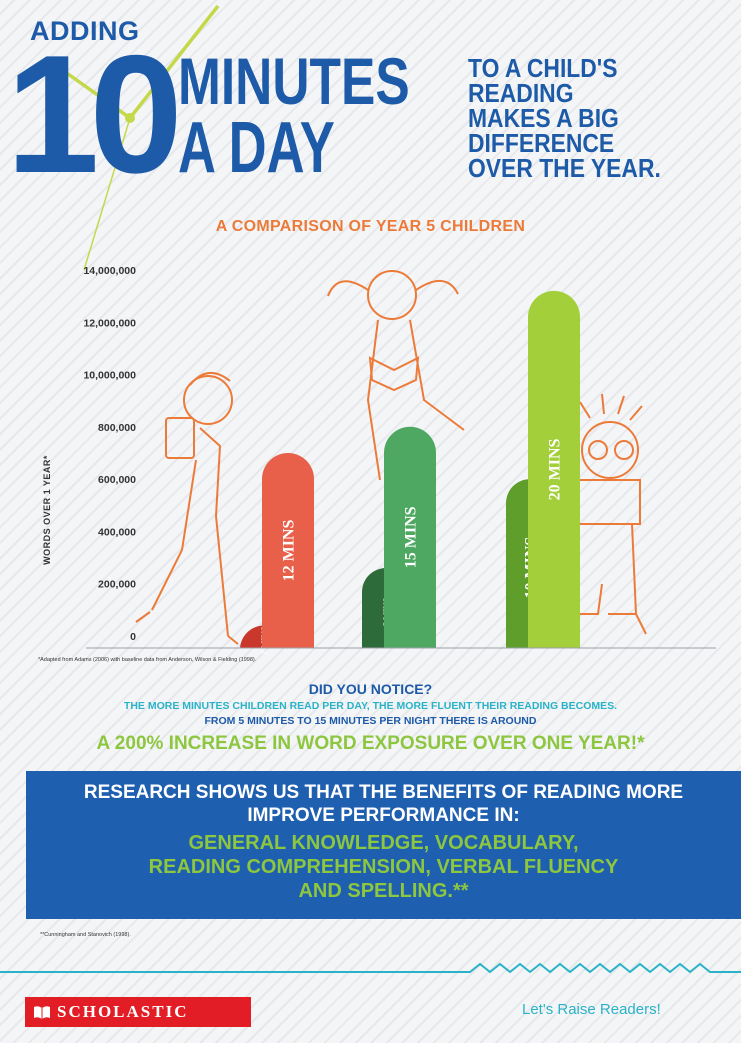 Image resolution: width=741 pixels, height=1043 pixels. I want to click on tagline-line: OVER THE YEAR., so click(564, 168).